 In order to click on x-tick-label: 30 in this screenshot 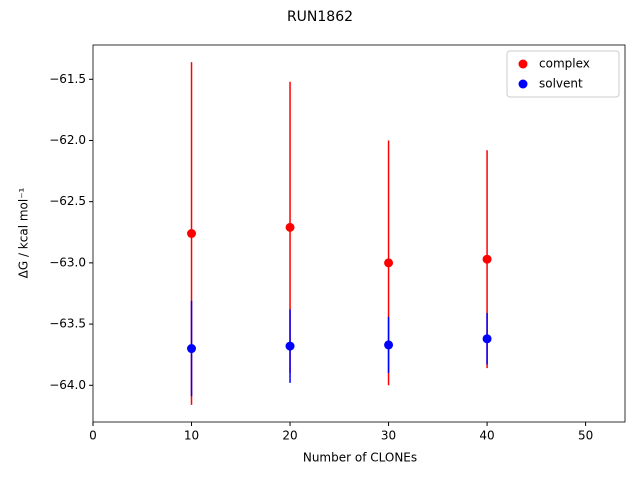, I will do `click(388, 436)`.